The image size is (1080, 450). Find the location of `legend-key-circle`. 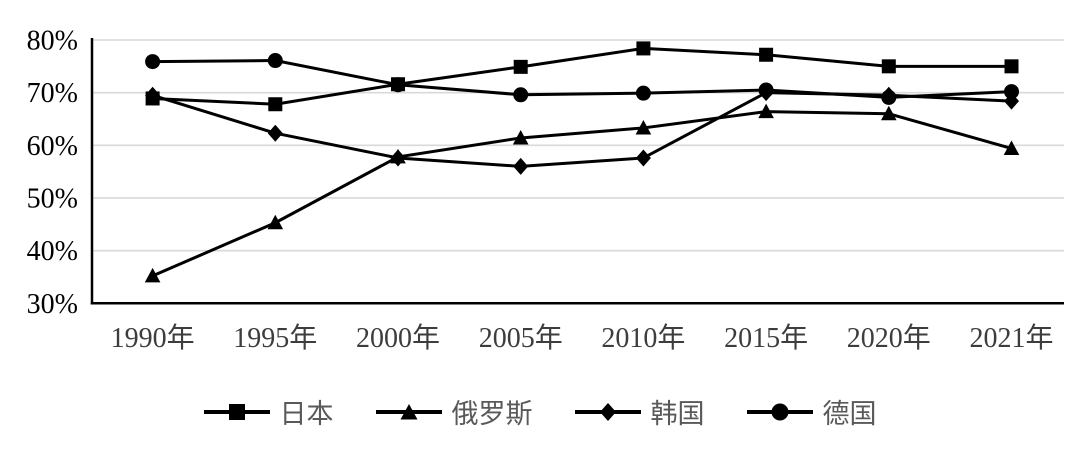

legend-key-circle is located at coordinates (779, 411).